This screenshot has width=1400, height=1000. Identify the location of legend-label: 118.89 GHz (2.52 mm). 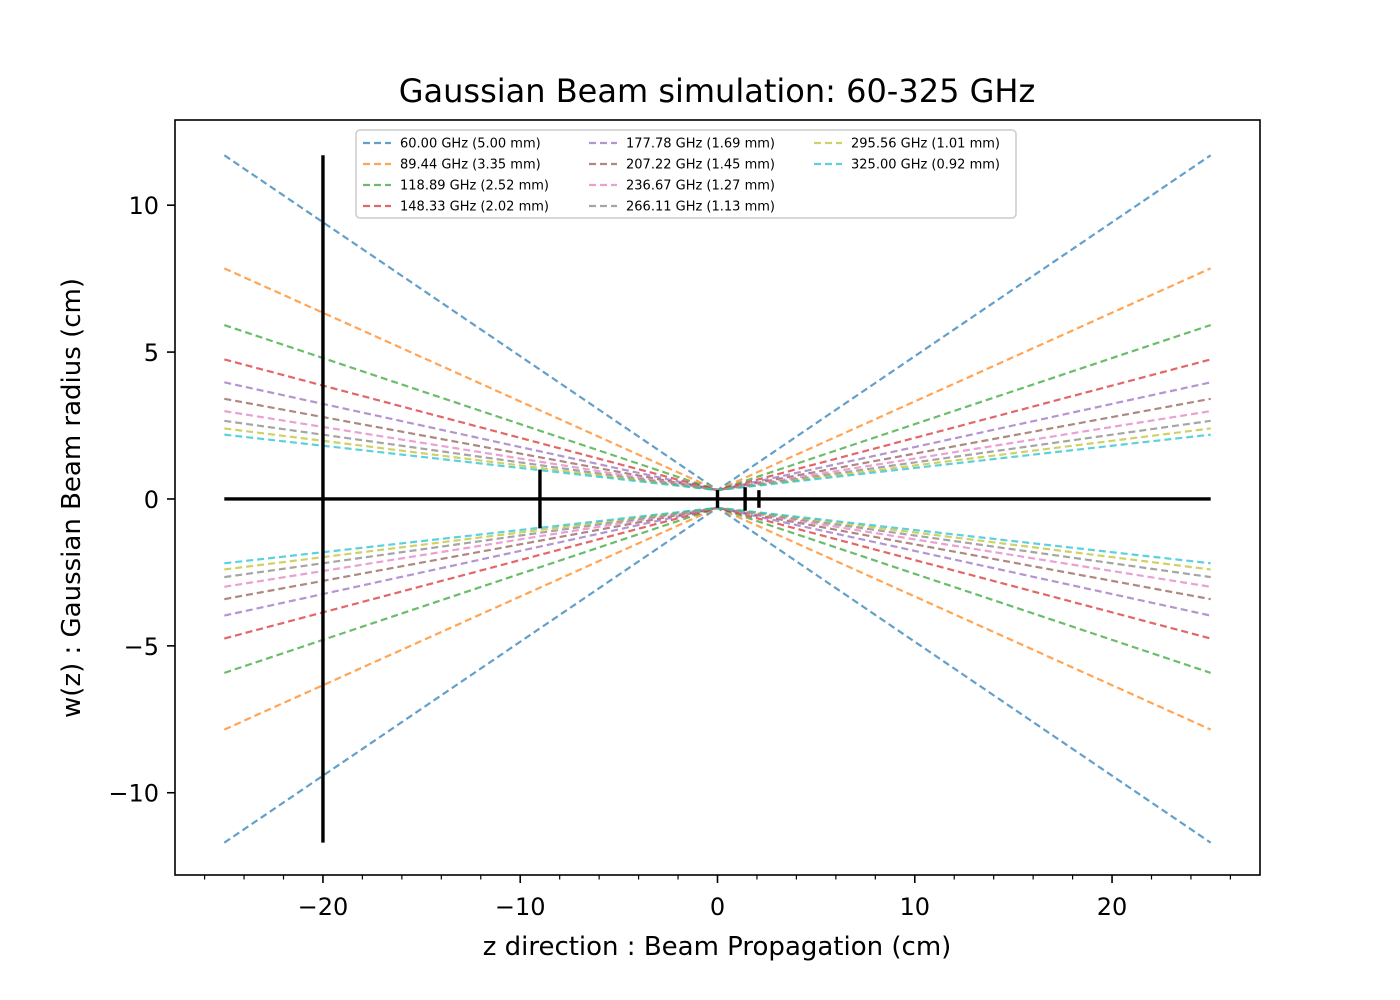
(474, 186).